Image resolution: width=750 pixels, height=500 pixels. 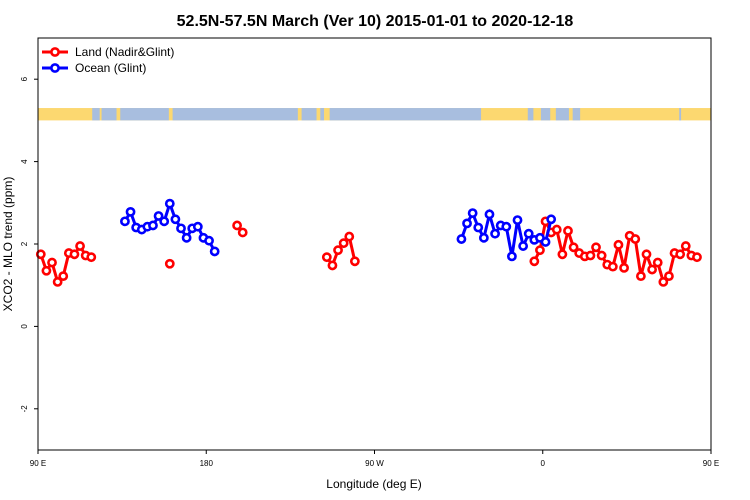 I want to click on y-axis-ticks: -2 0 2 4 6, so click(x=29, y=244).